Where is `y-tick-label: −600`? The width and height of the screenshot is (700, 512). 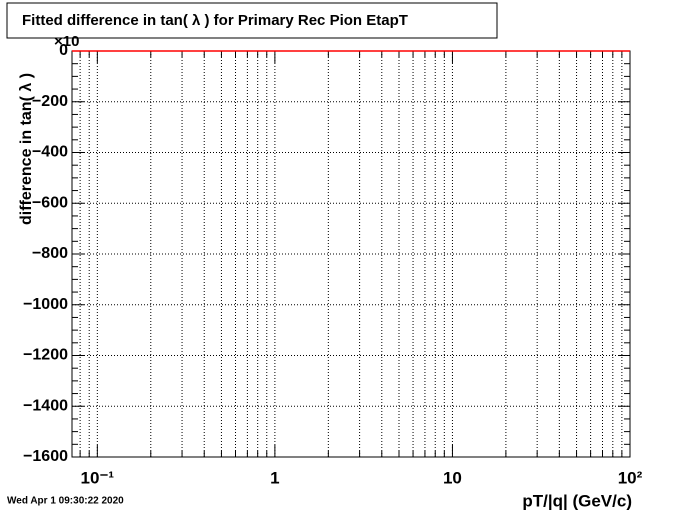 y-tick-label: −600 is located at coordinates (50, 202).